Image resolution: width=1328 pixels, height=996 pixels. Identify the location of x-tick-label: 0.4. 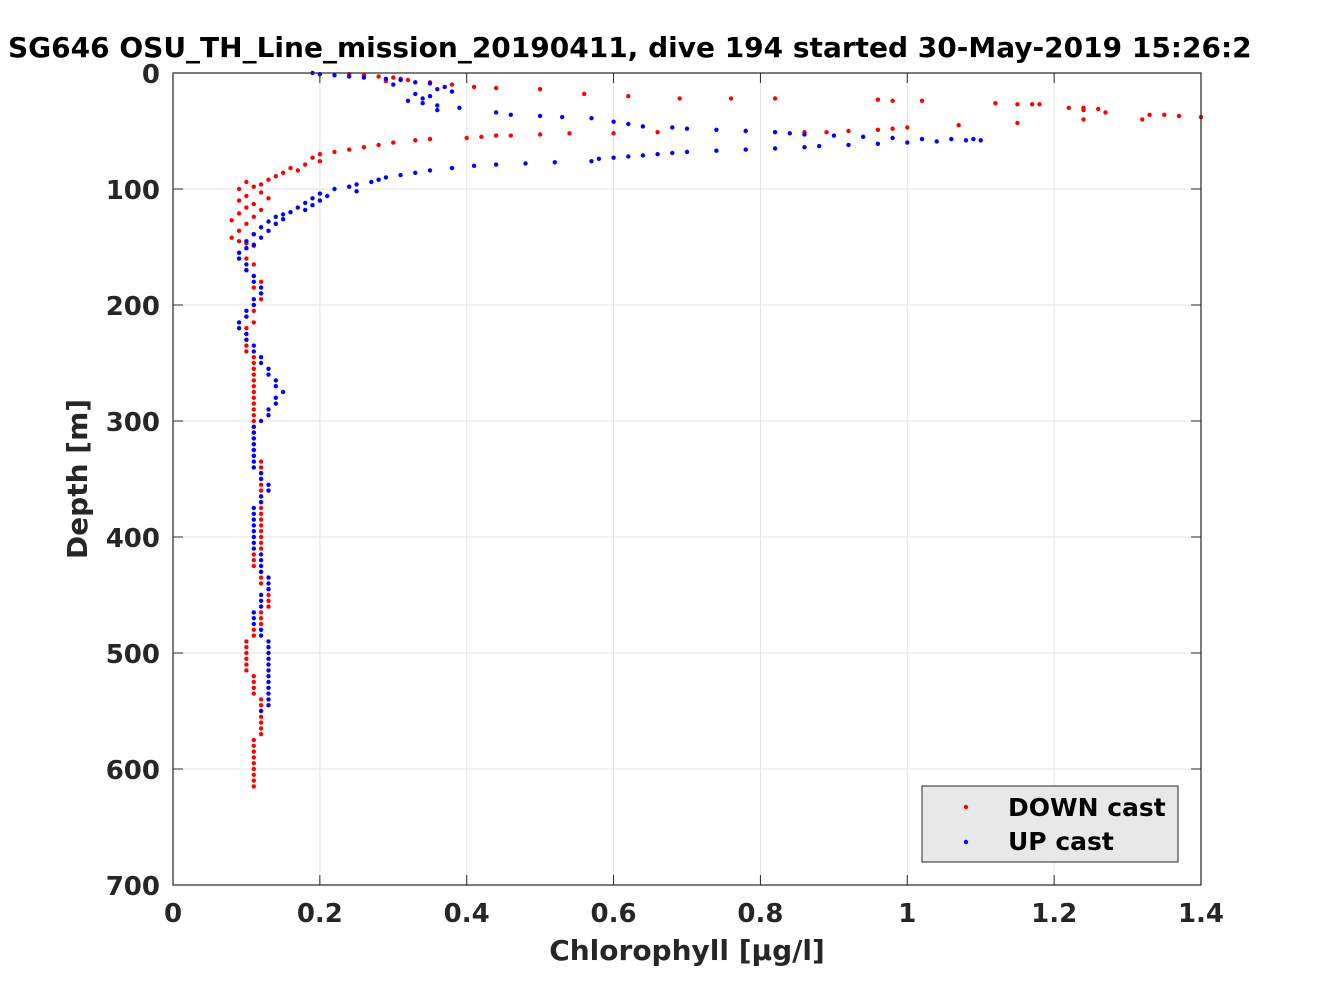
(467, 914).